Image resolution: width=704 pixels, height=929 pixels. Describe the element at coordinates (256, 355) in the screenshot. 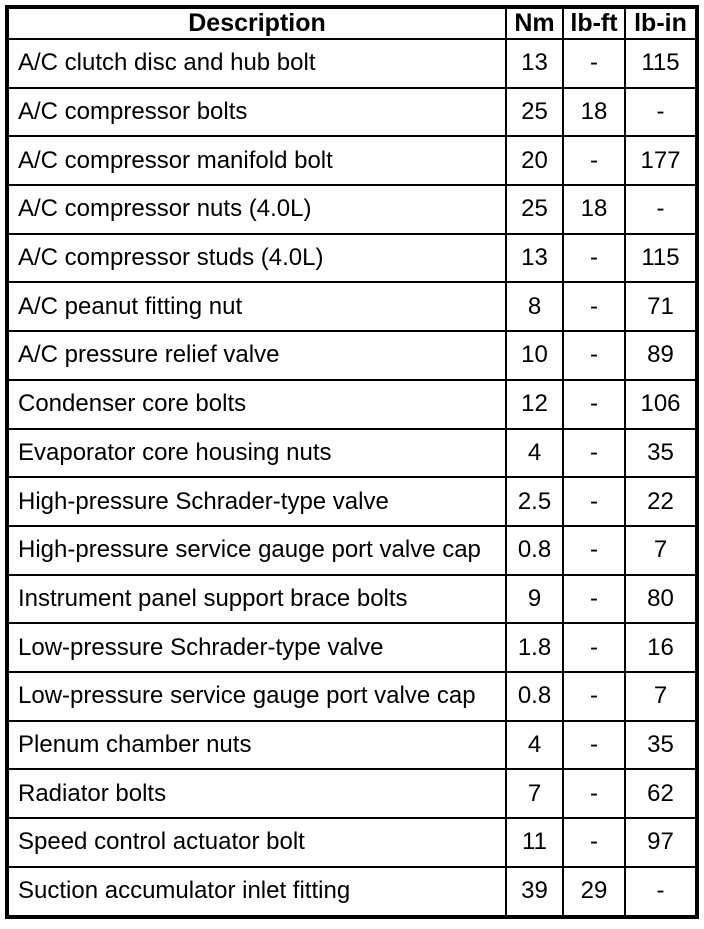

I see `description-cell: A/C pressure relief valve` at that location.